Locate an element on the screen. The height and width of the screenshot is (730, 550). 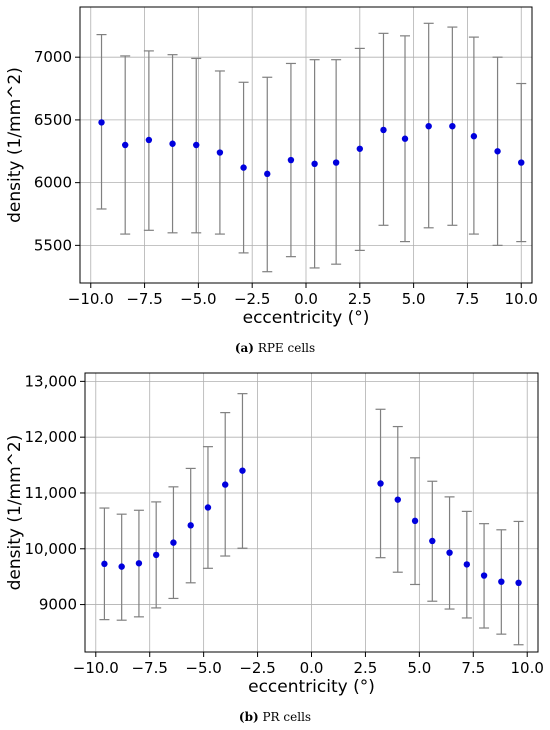
y-tick-label: 10,000 is located at coordinates (51, 549).